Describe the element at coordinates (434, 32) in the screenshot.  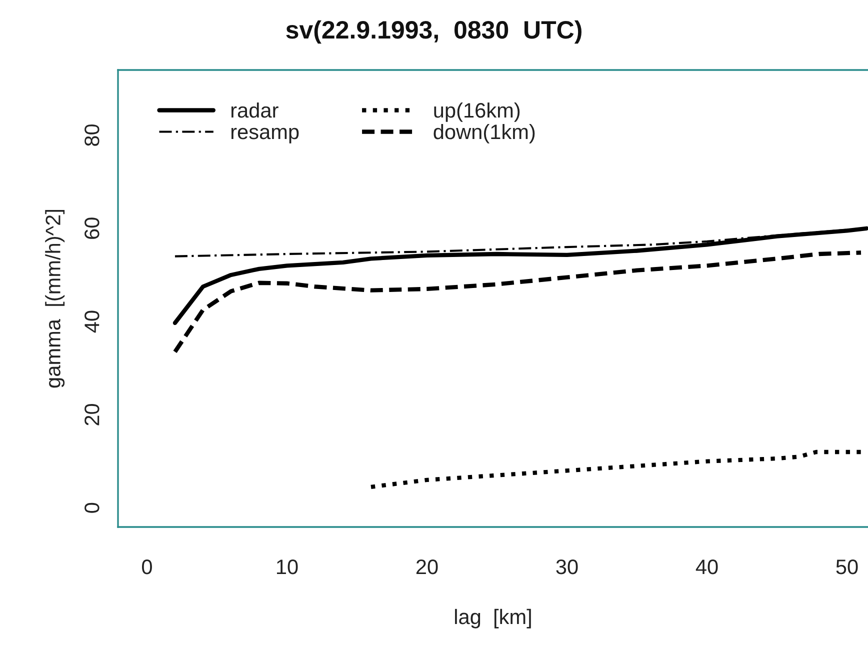
I see `chart-title: sv(22.9.1993, 0830 UTC)` at that location.